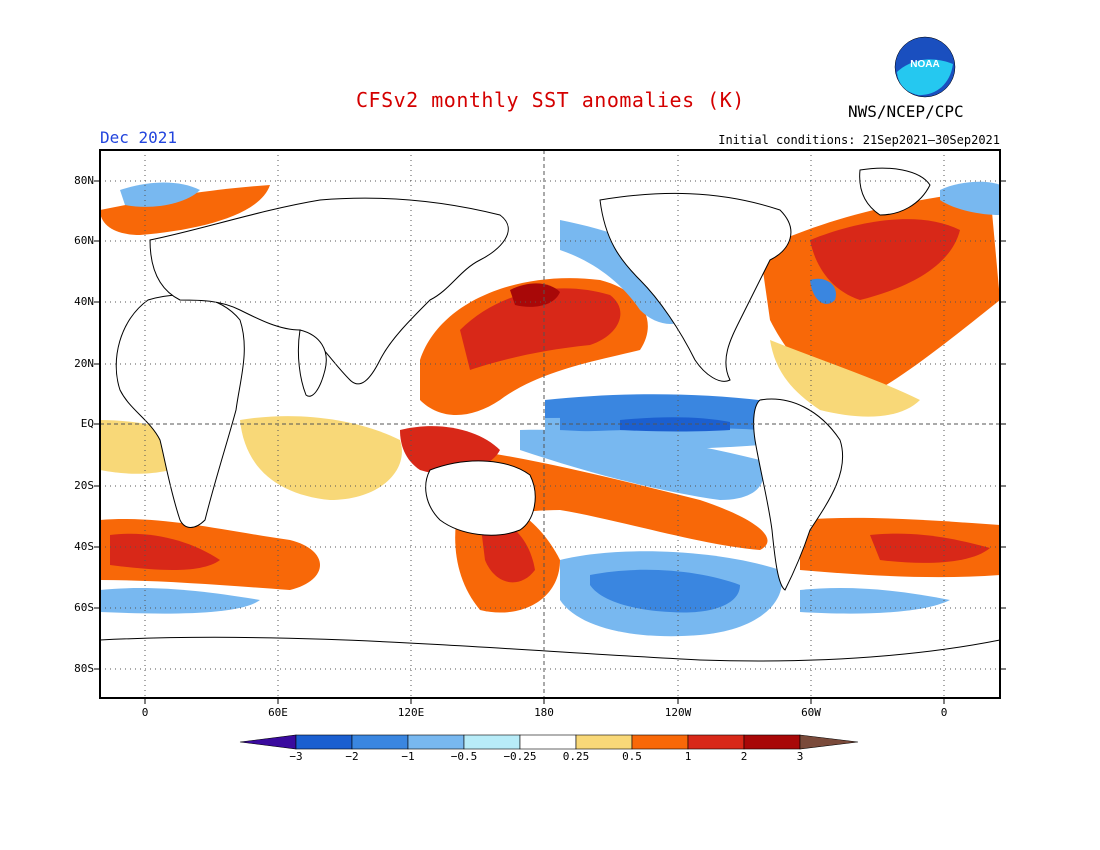 This screenshot has width=1100, height=850. I want to click on colorbar-label: 3, so click(800, 756).